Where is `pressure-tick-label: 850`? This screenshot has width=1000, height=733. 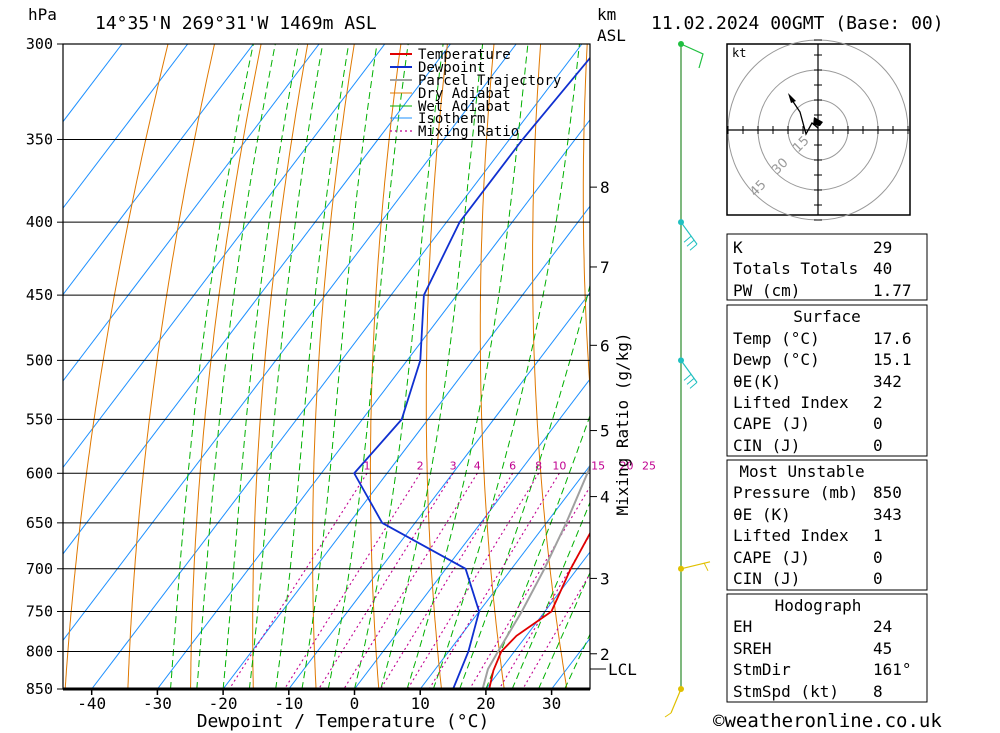 pressure-tick-label: 850 is located at coordinates (39, 689).